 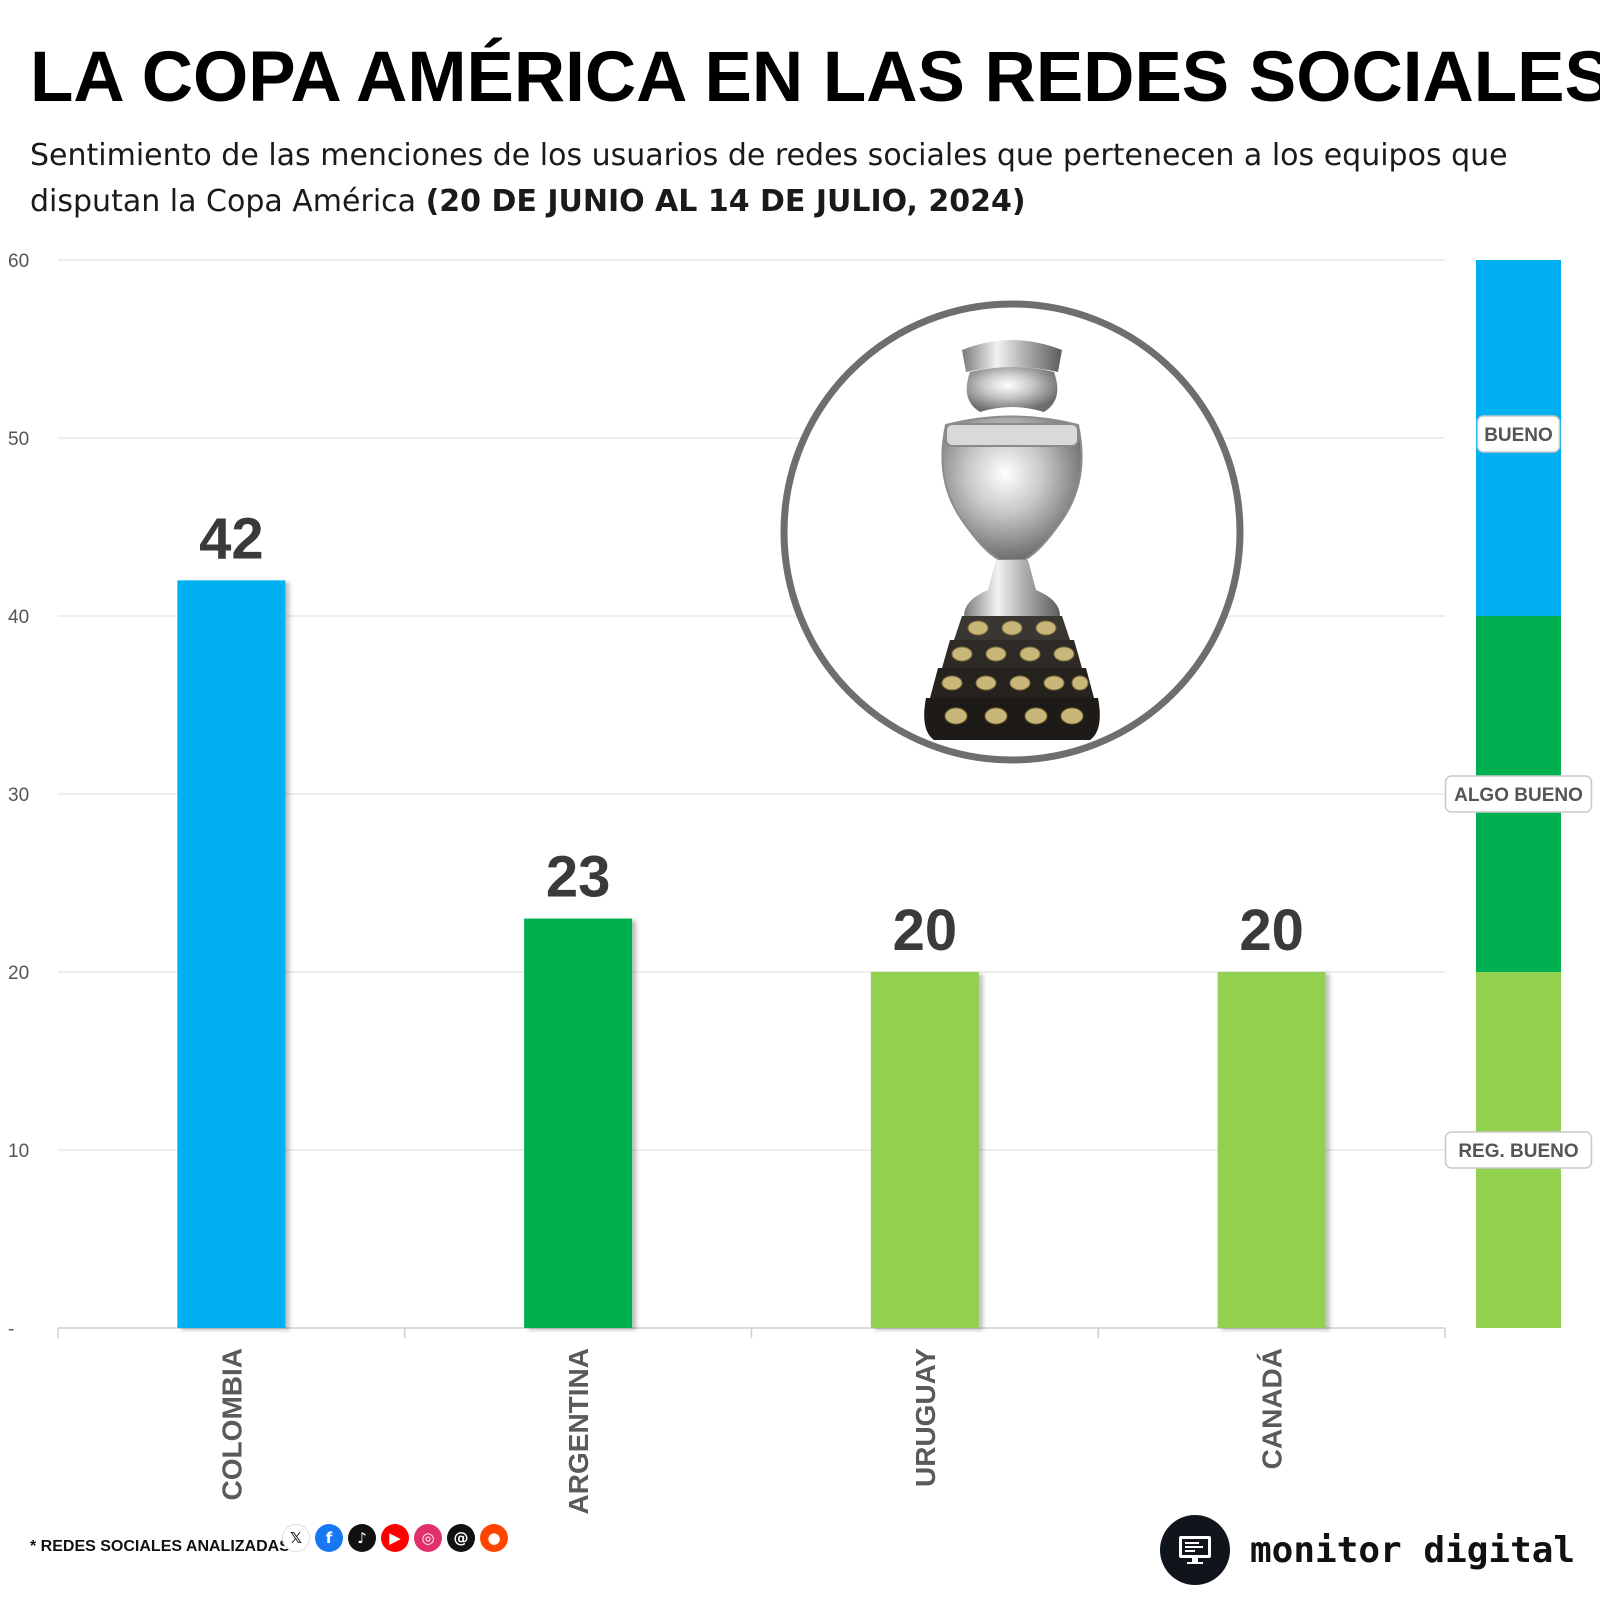 What do you see at coordinates (1195, 1550) in the screenshot?
I see `monitor-logo-icon` at bounding box center [1195, 1550].